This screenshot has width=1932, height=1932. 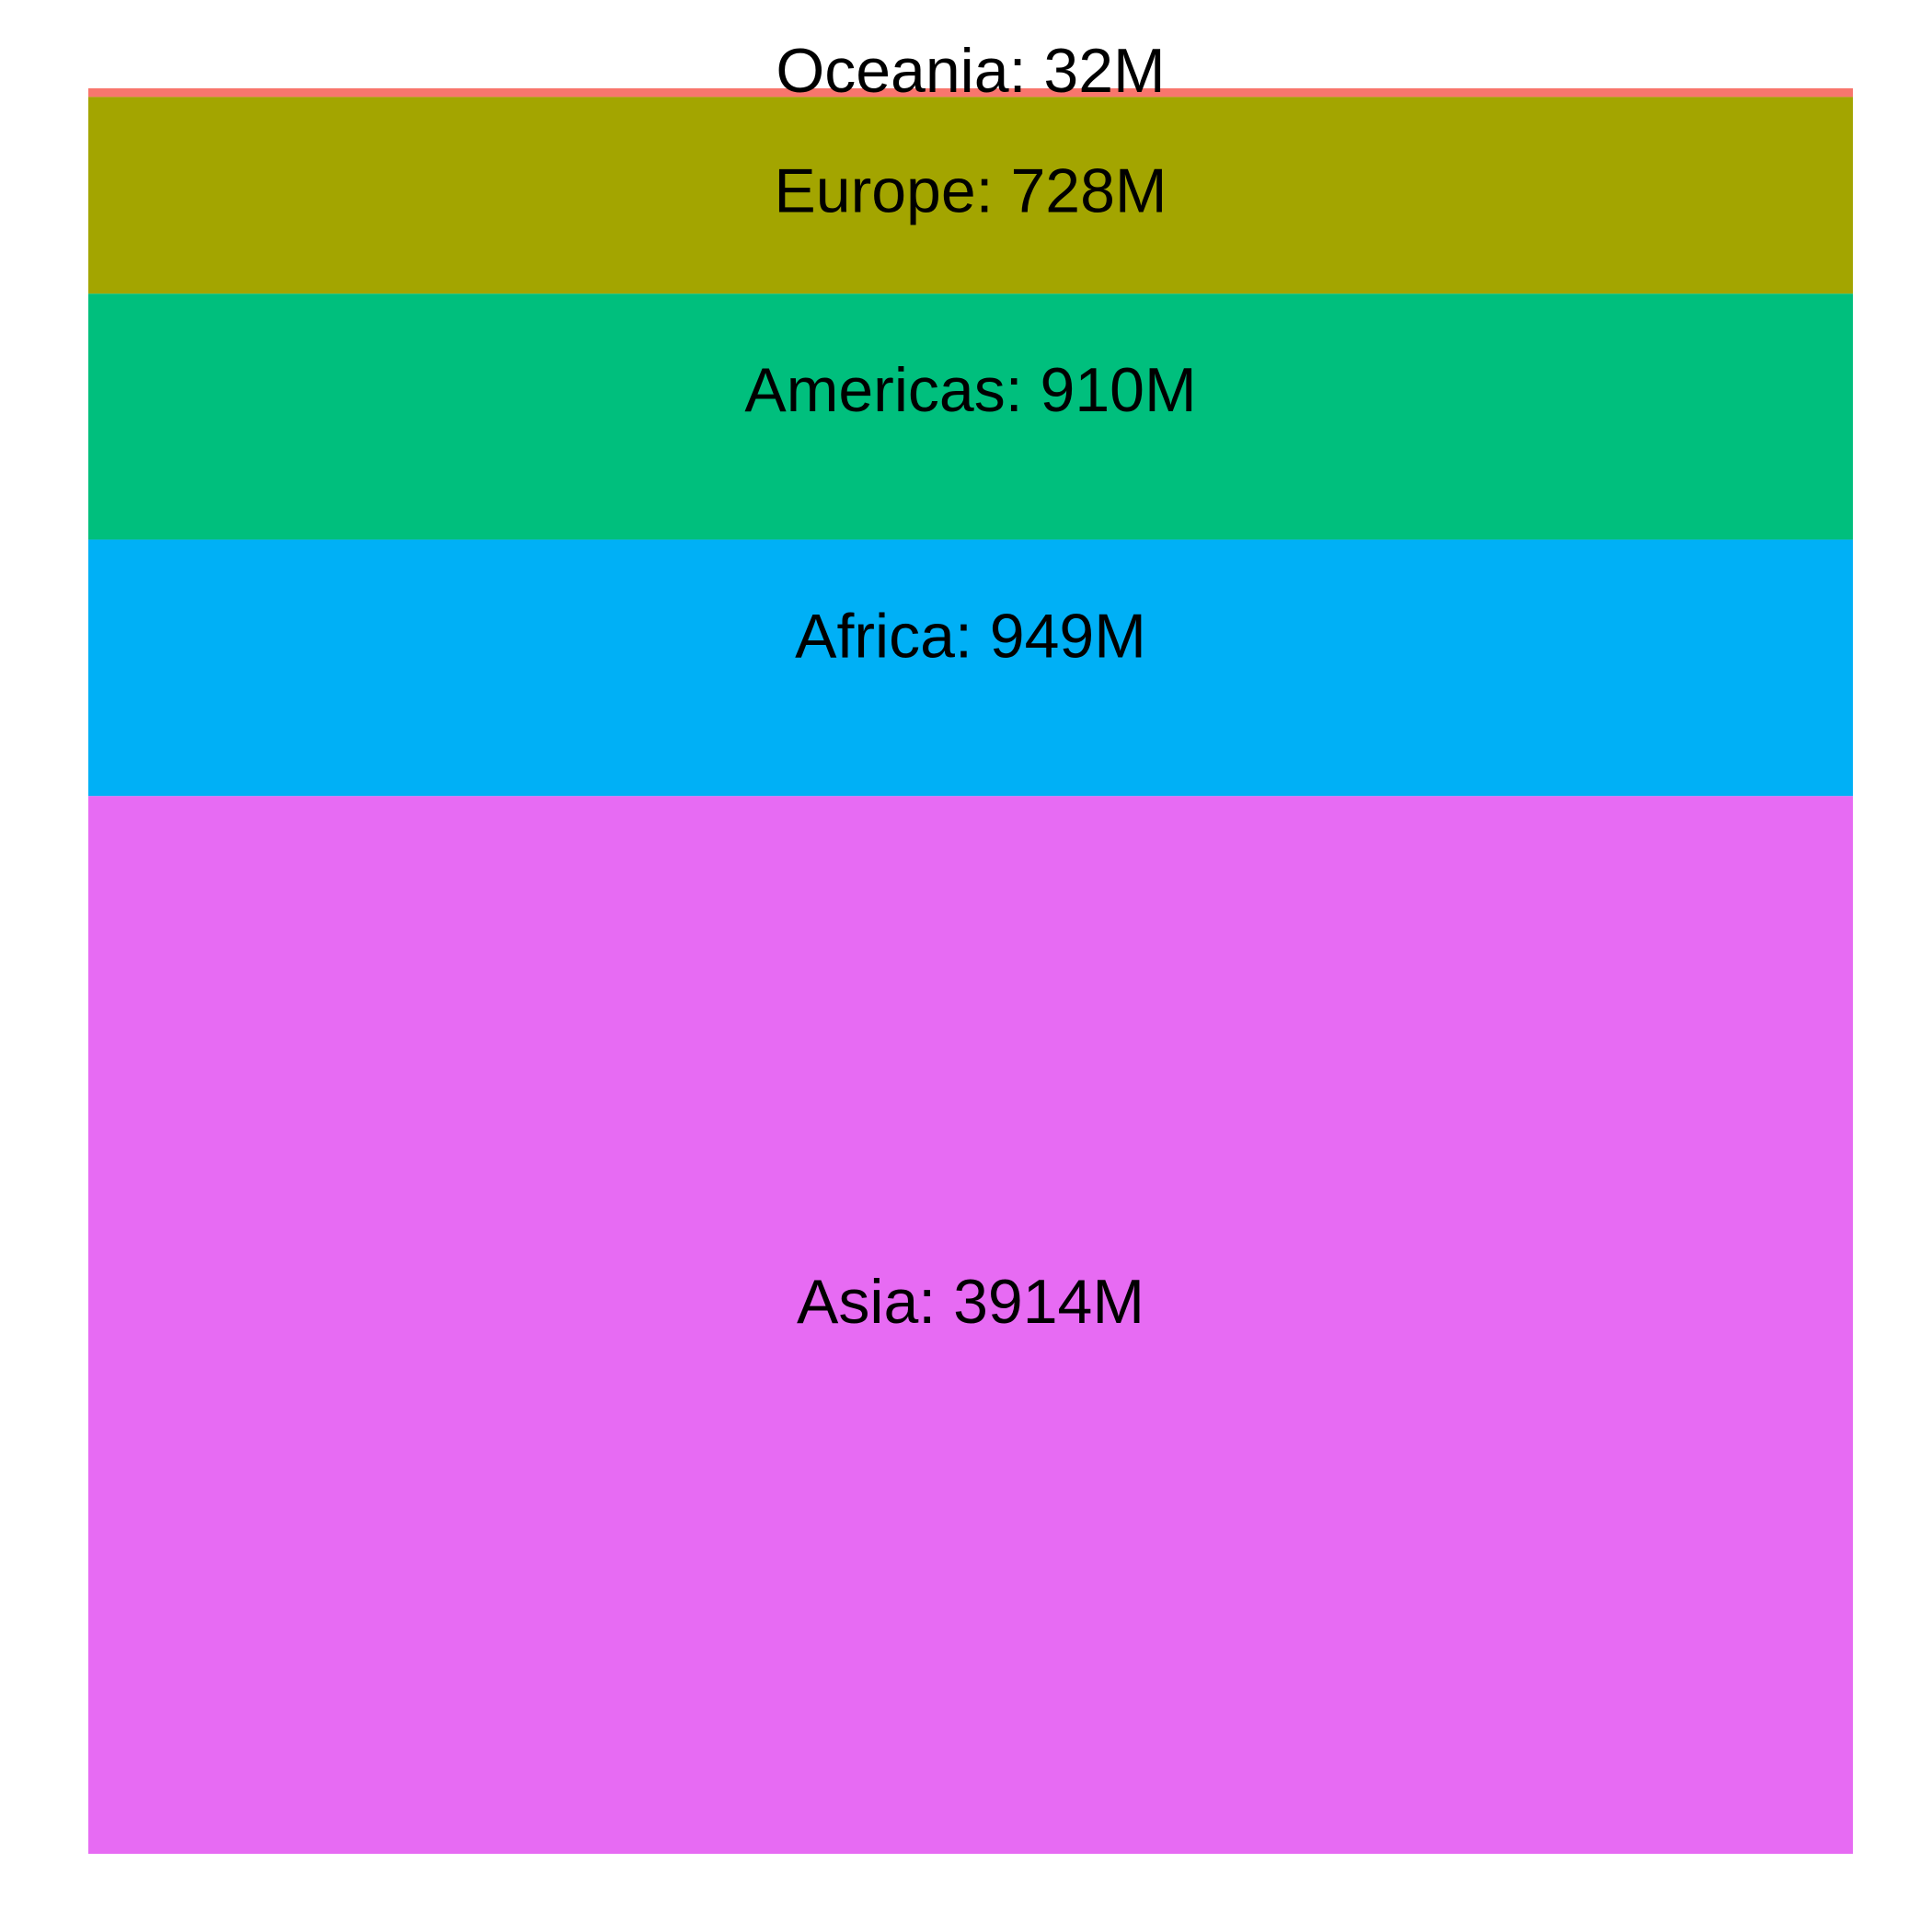 What do you see at coordinates (970, 190) in the screenshot?
I see `label-europe: Europe: 728M` at bounding box center [970, 190].